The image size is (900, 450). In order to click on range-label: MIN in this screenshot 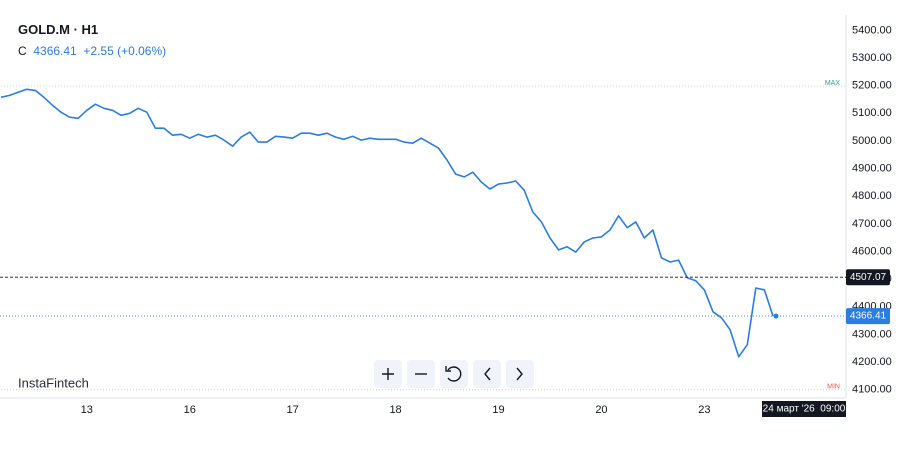, I will do `click(833, 387)`.